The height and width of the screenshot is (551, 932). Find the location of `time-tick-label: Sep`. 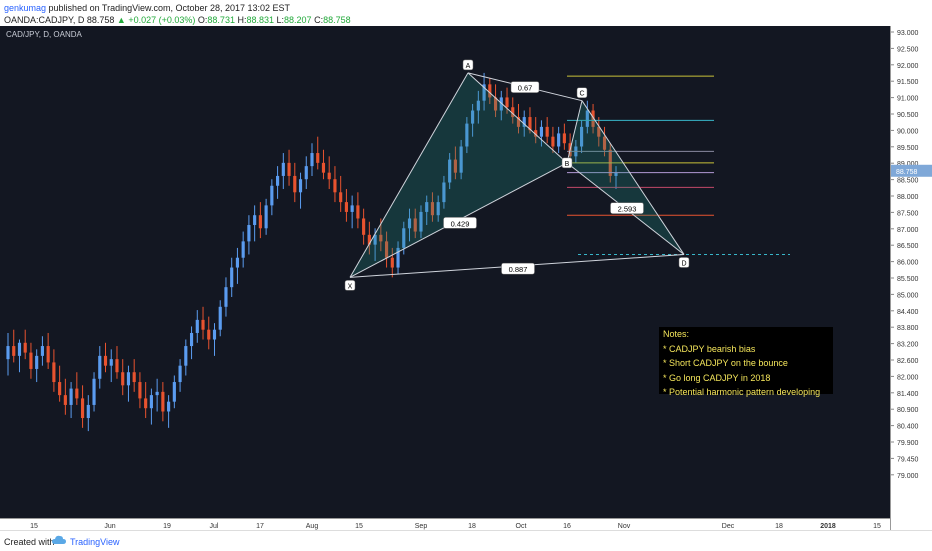

time-tick-label: Sep is located at coordinates (421, 526).